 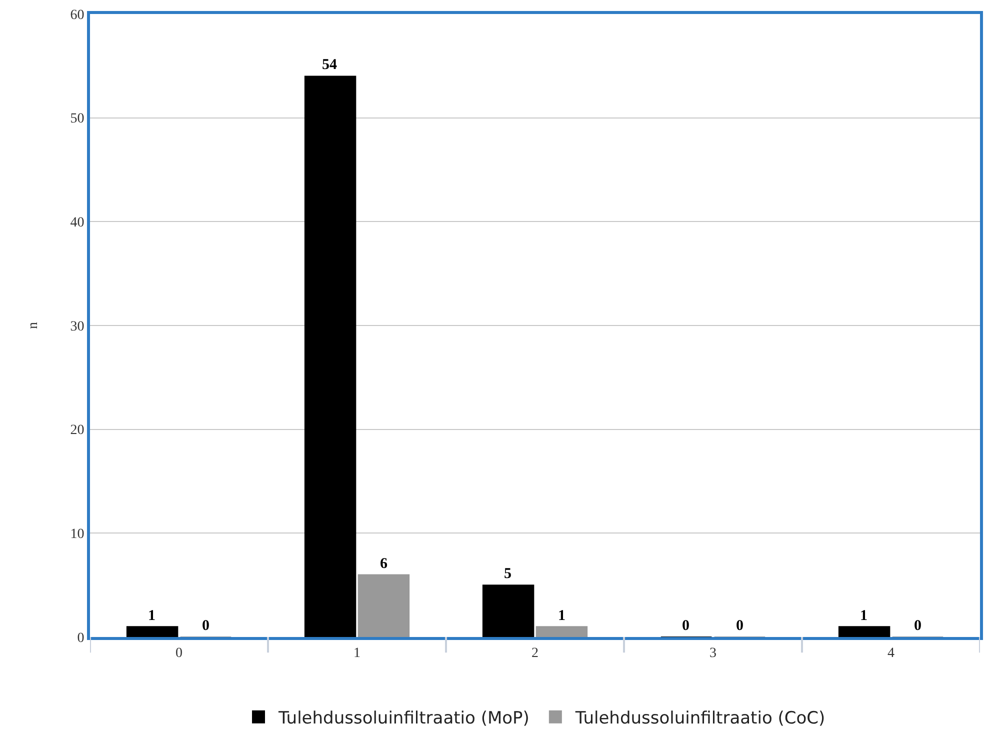 I want to click on y-tick-label: 10, so click(x=77, y=534).